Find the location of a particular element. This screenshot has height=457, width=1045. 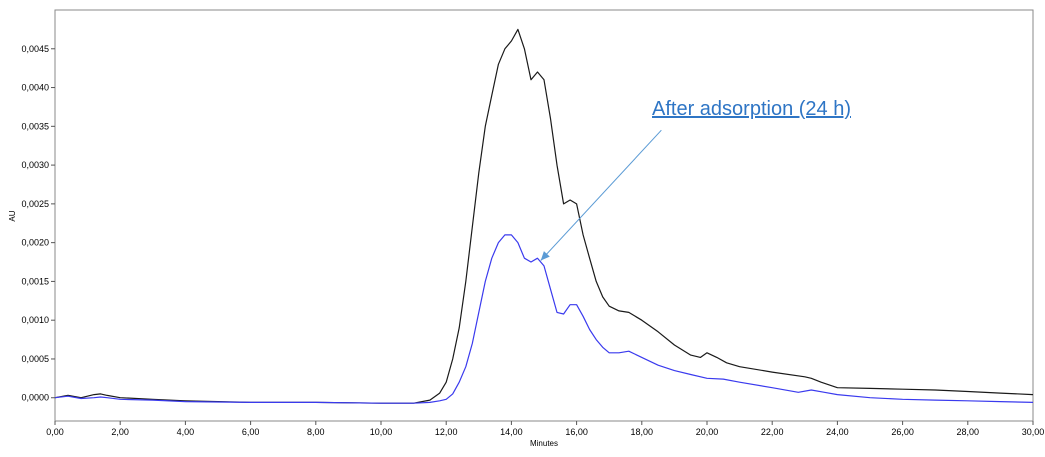

x-tick-label: 8,00 is located at coordinates (316, 432).